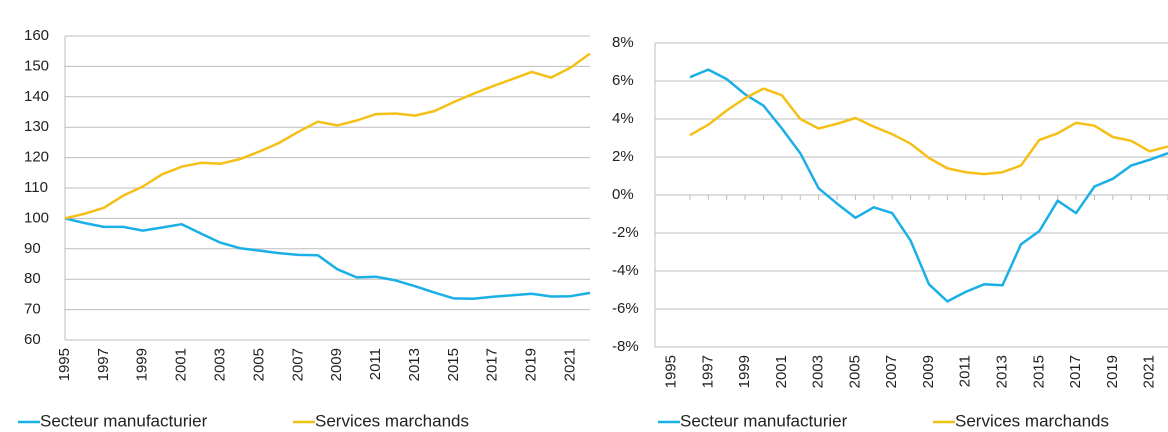 The image size is (1168, 432). I want to click on y-tick-label: 80, so click(32, 278).